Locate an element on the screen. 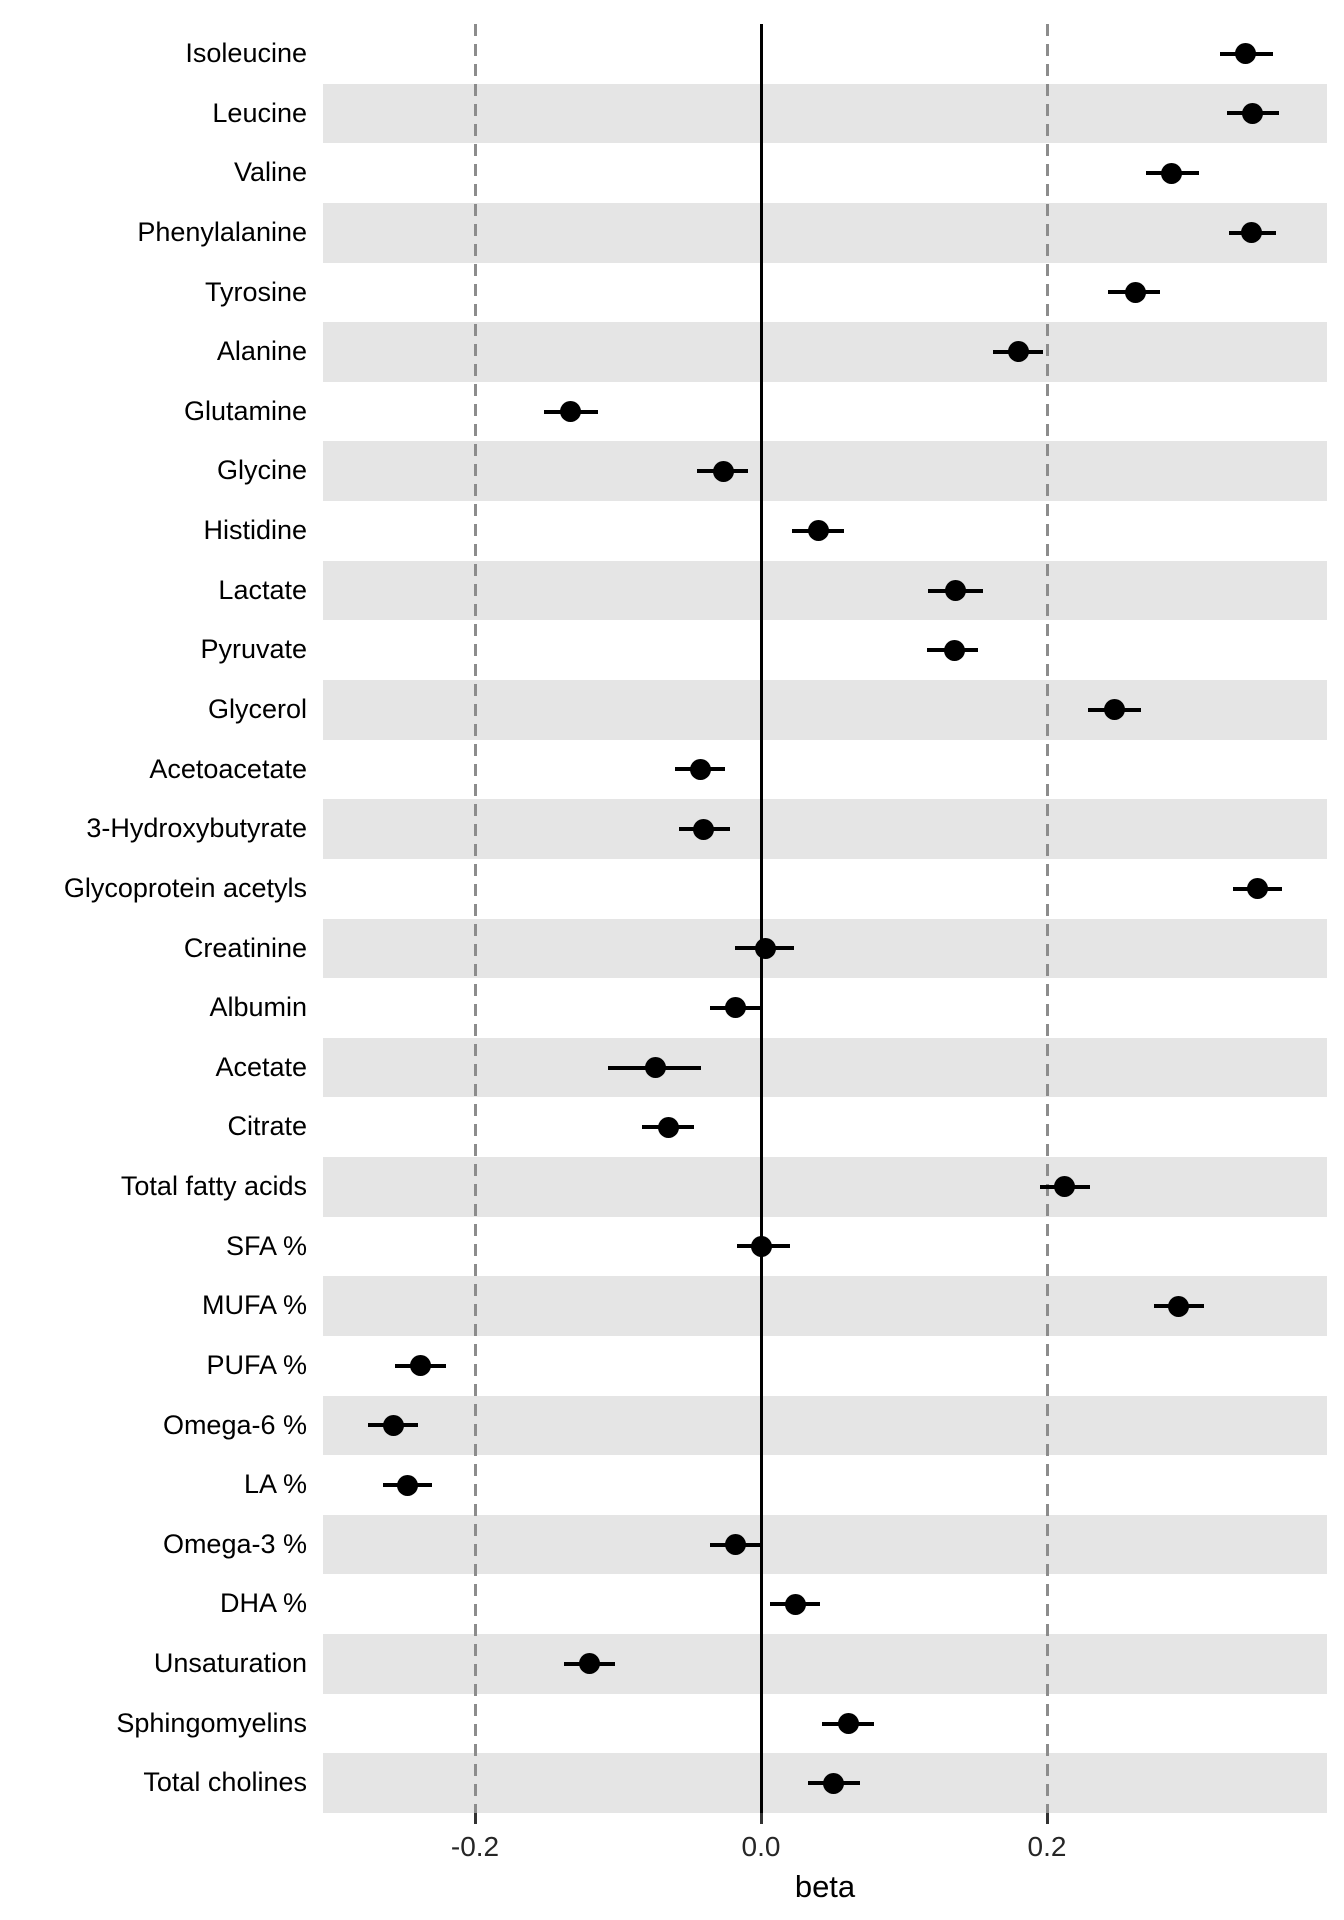  category-label: 3-Hydroxybutyrate is located at coordinates (196, 828).